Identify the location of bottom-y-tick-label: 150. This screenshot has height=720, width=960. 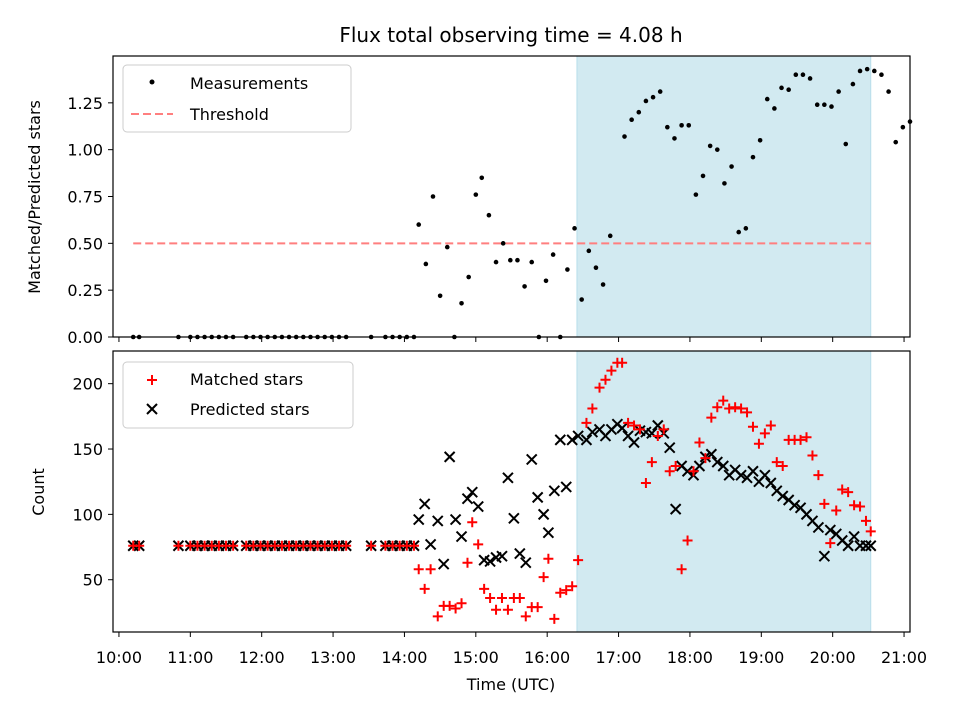
(87, 449).